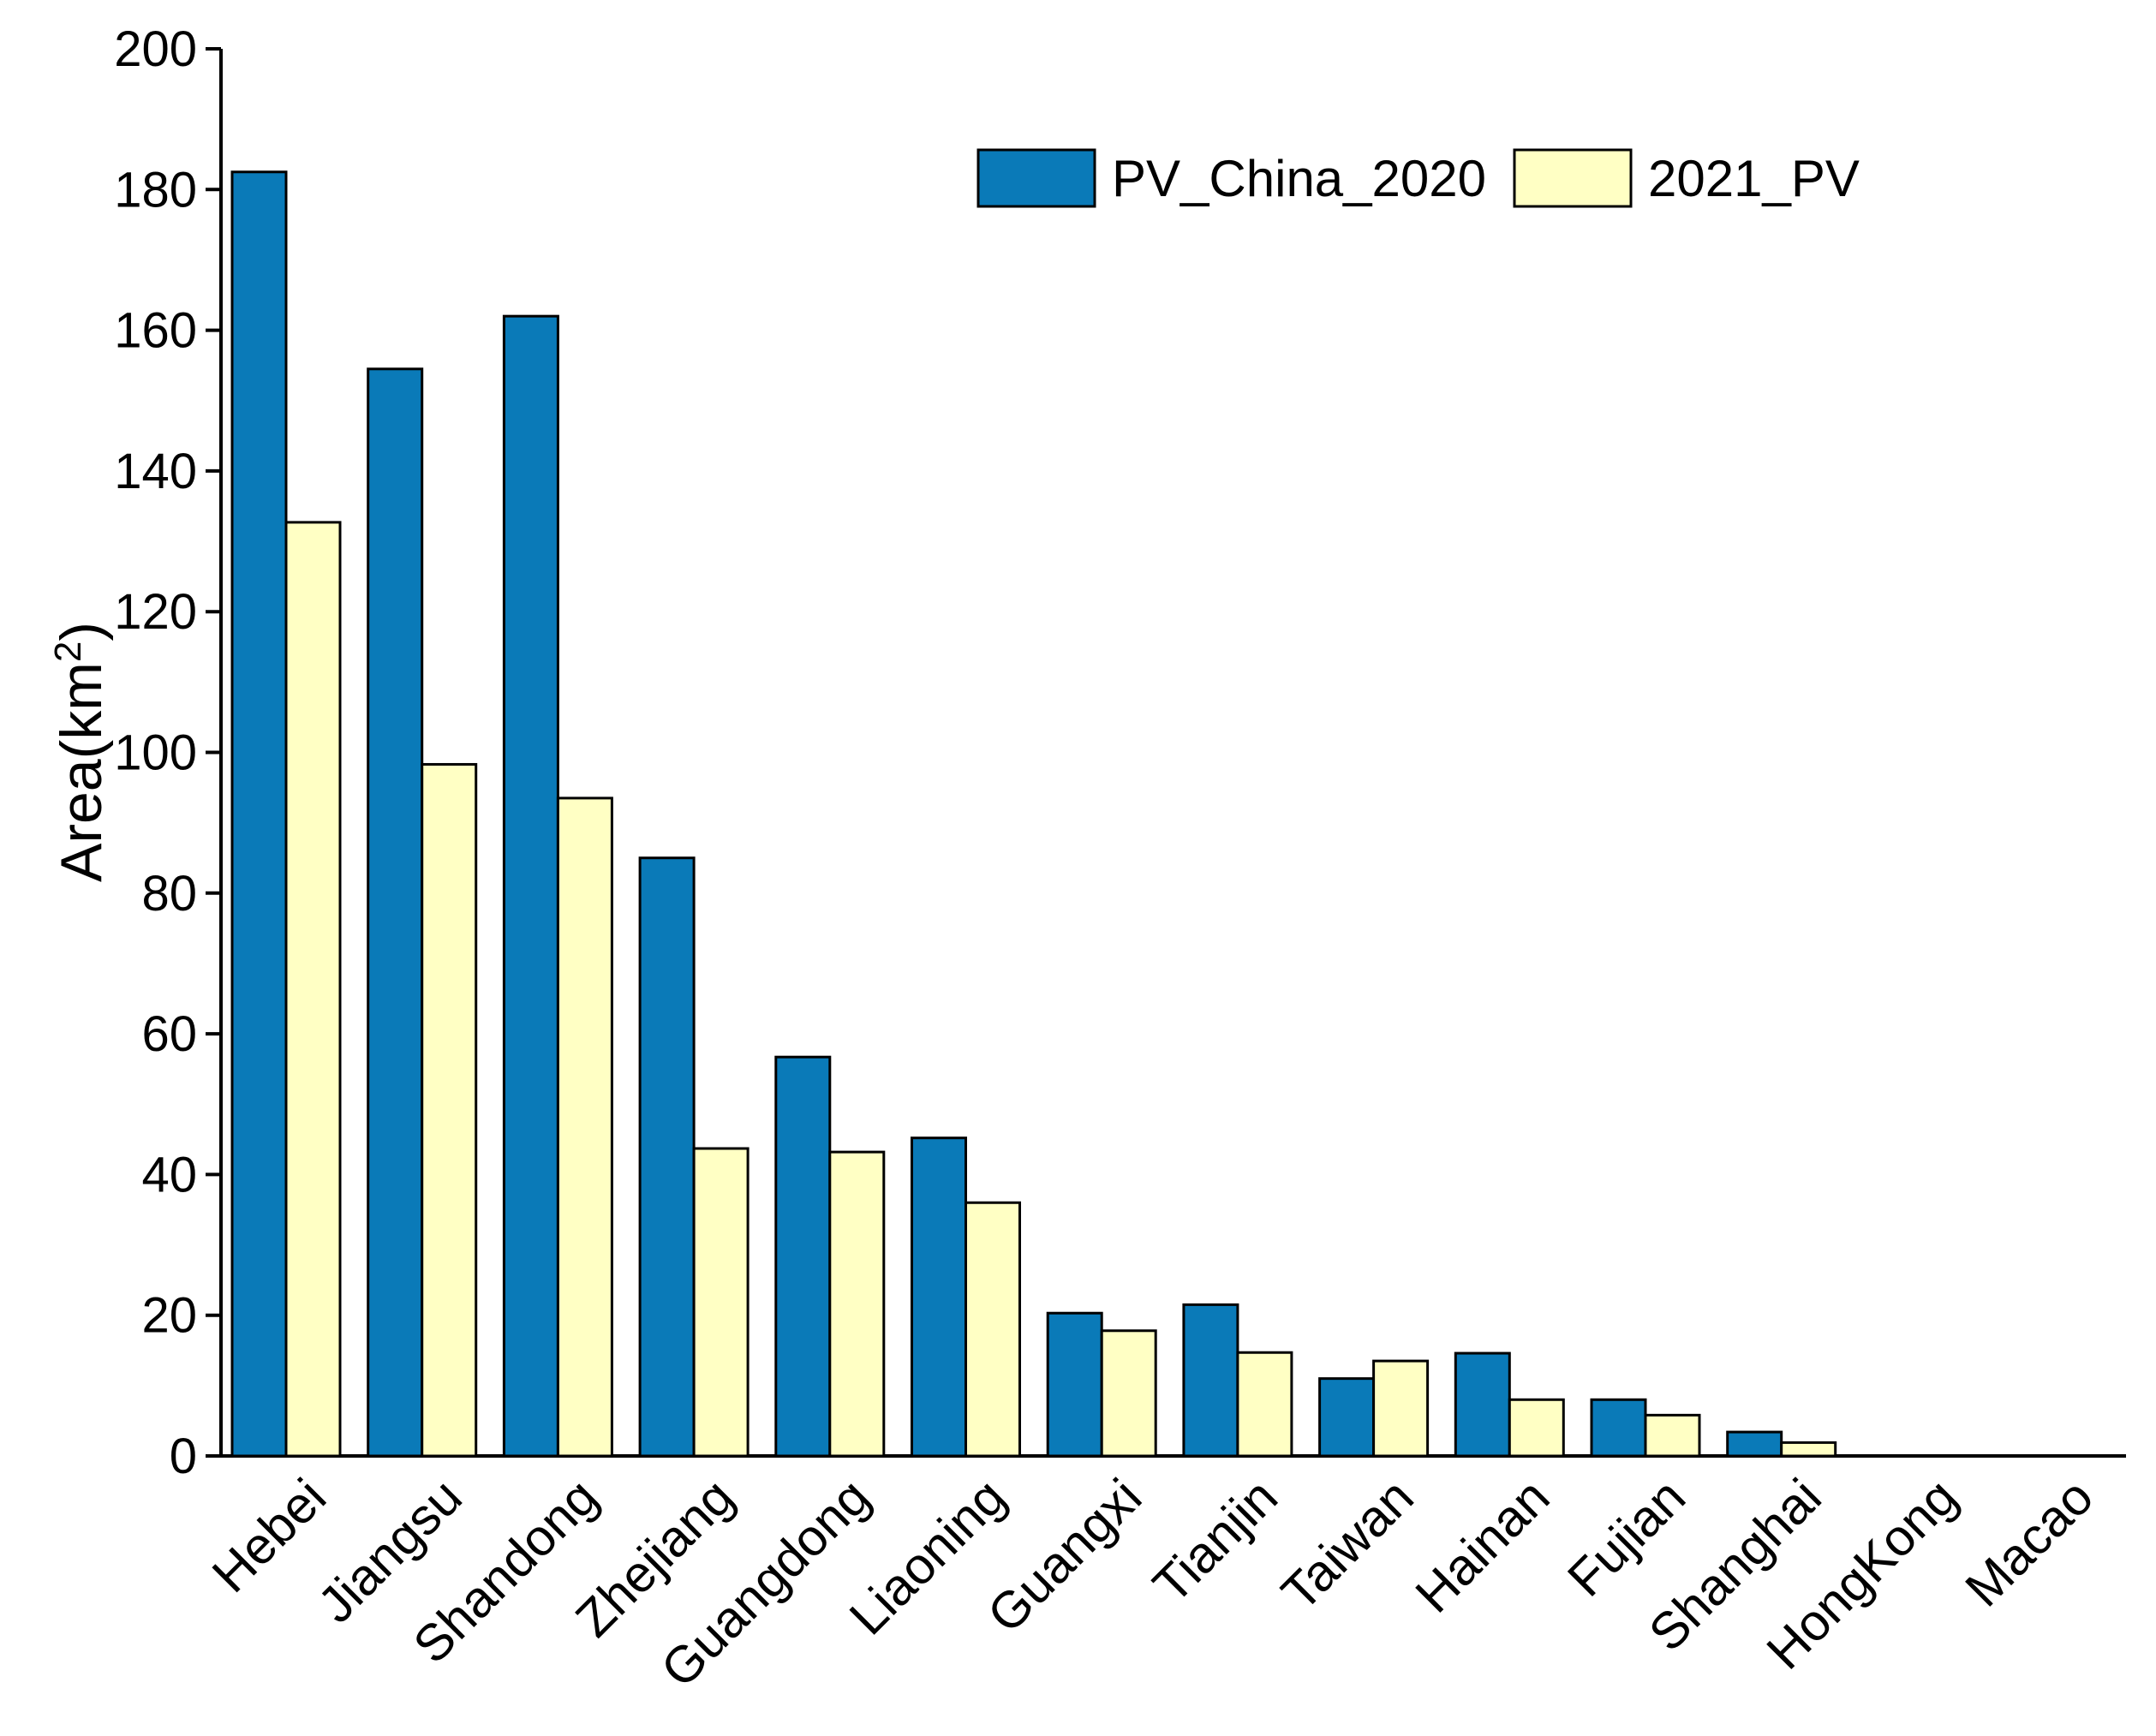 This screenshot has width=2156, height=1736. Describe the element at coordinates (1347, 1417) in the screenshot. I see `bar-pv-china-2020-taiwan` at that location.